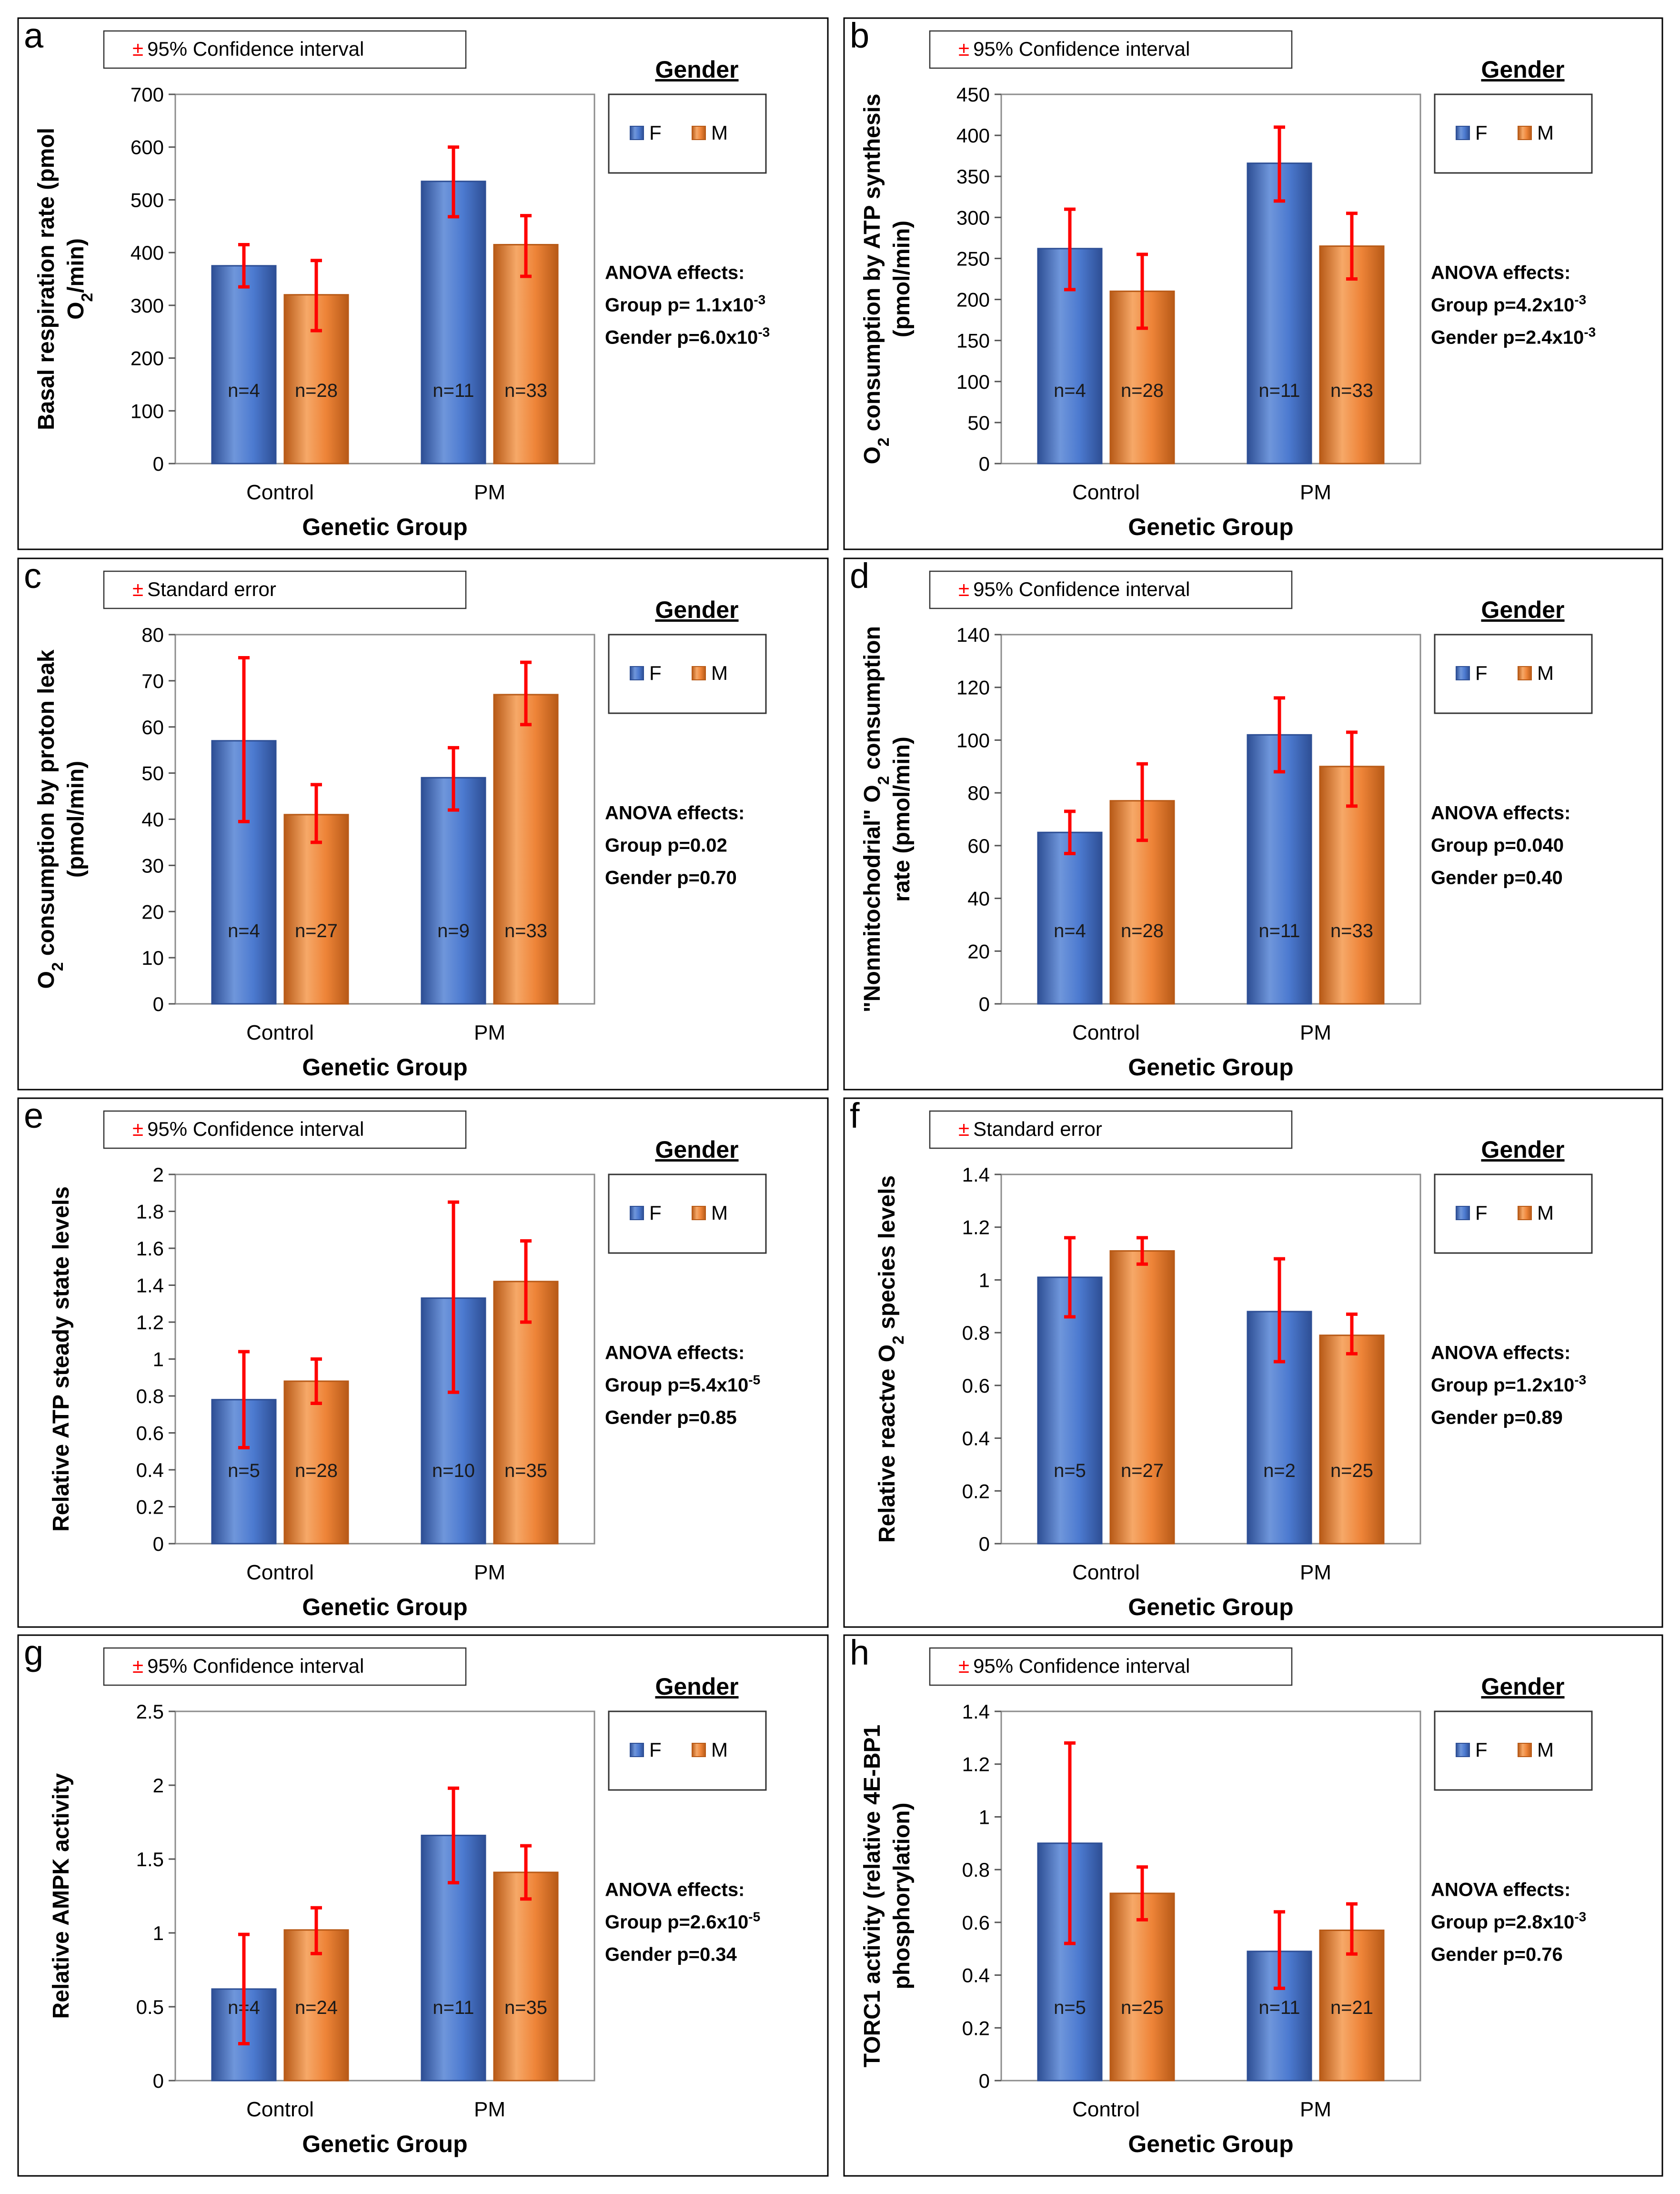 The height and width of the screenshot is (2194, 1680). Describe the element at coordinates (211, 589) in the screenshot. I see `error-bar-type: Standard error` at that location.